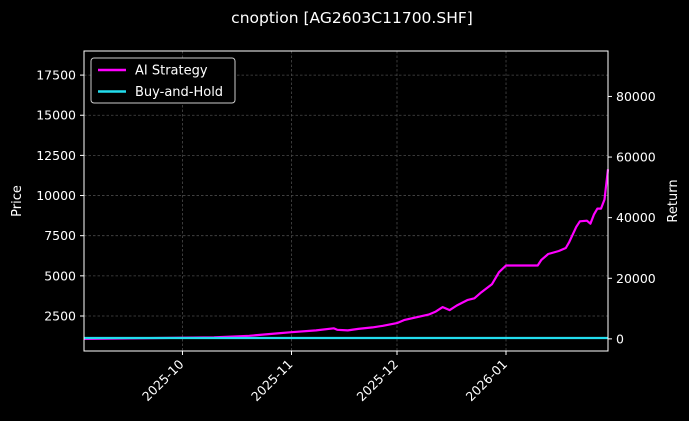  I want to click on y-tick-label-right: 80000, so click(636, 96).